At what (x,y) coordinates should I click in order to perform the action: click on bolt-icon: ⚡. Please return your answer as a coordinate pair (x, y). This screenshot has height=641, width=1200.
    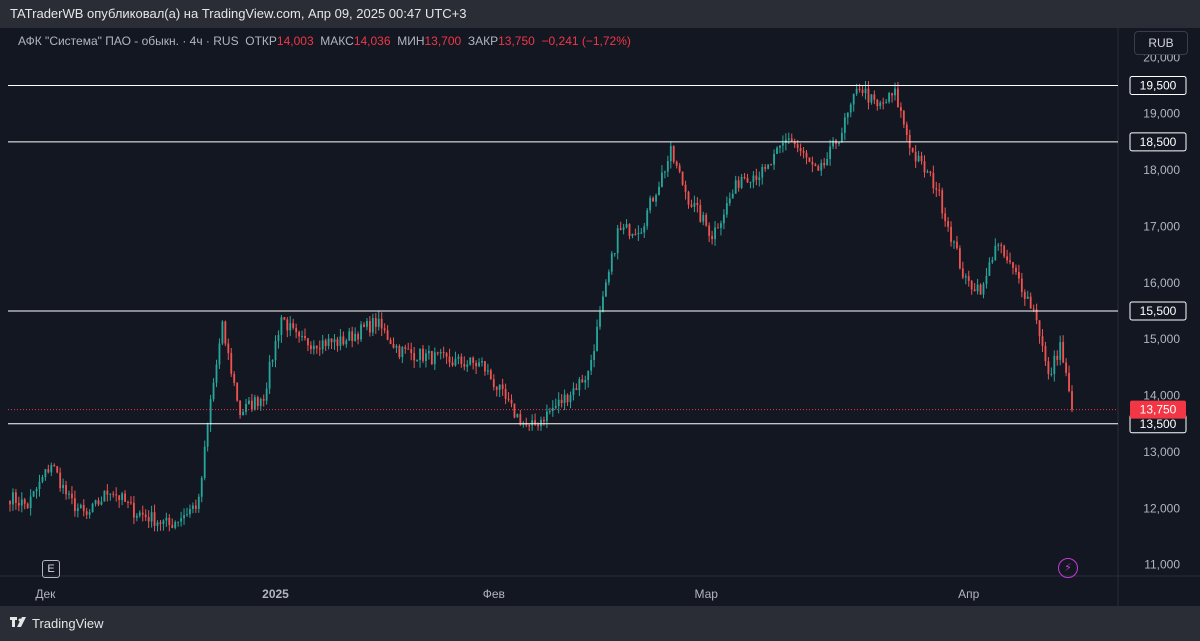
    Looking at the image, I should click on (1068, 568).